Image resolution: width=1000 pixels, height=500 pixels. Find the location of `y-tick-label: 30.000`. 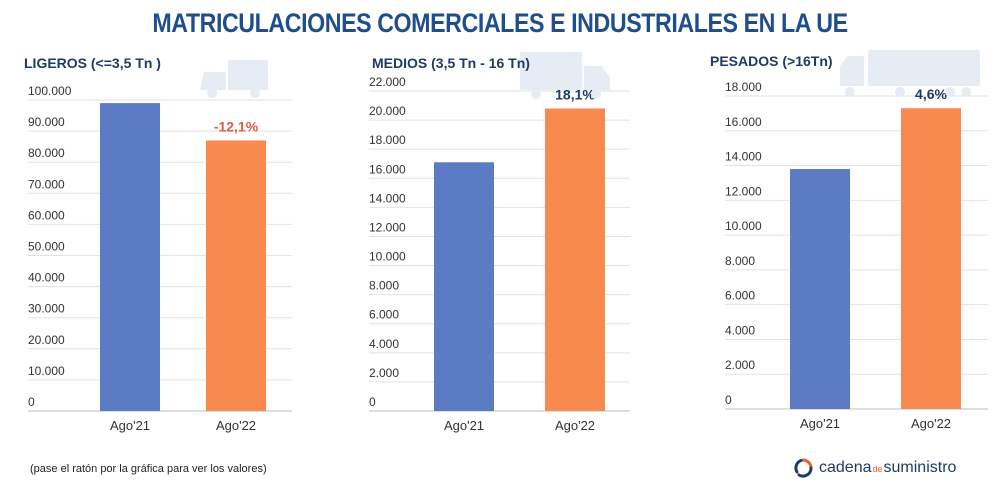

y-tick-label: 30.000 is located at coordinates (46, 309).